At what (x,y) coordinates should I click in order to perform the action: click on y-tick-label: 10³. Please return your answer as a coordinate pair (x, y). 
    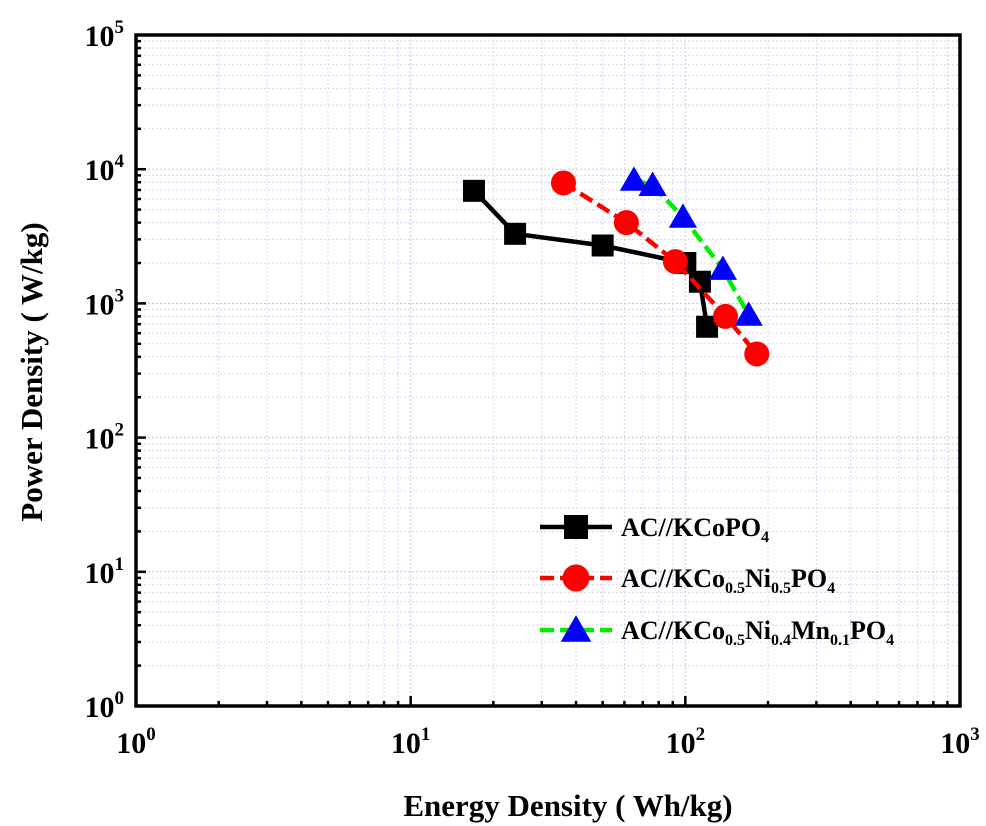
    Looking at the image, I should click on (105, 303).